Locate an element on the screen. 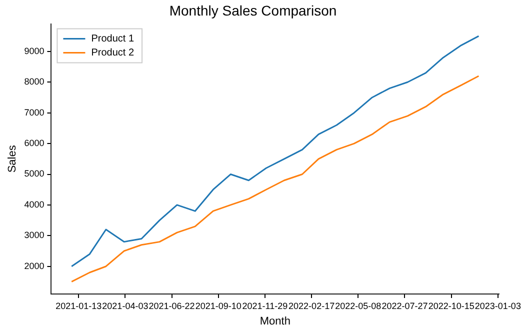 The image size is (524, 328). x-tick-label: 2022-07-27 is located at coordinates (405, 305).